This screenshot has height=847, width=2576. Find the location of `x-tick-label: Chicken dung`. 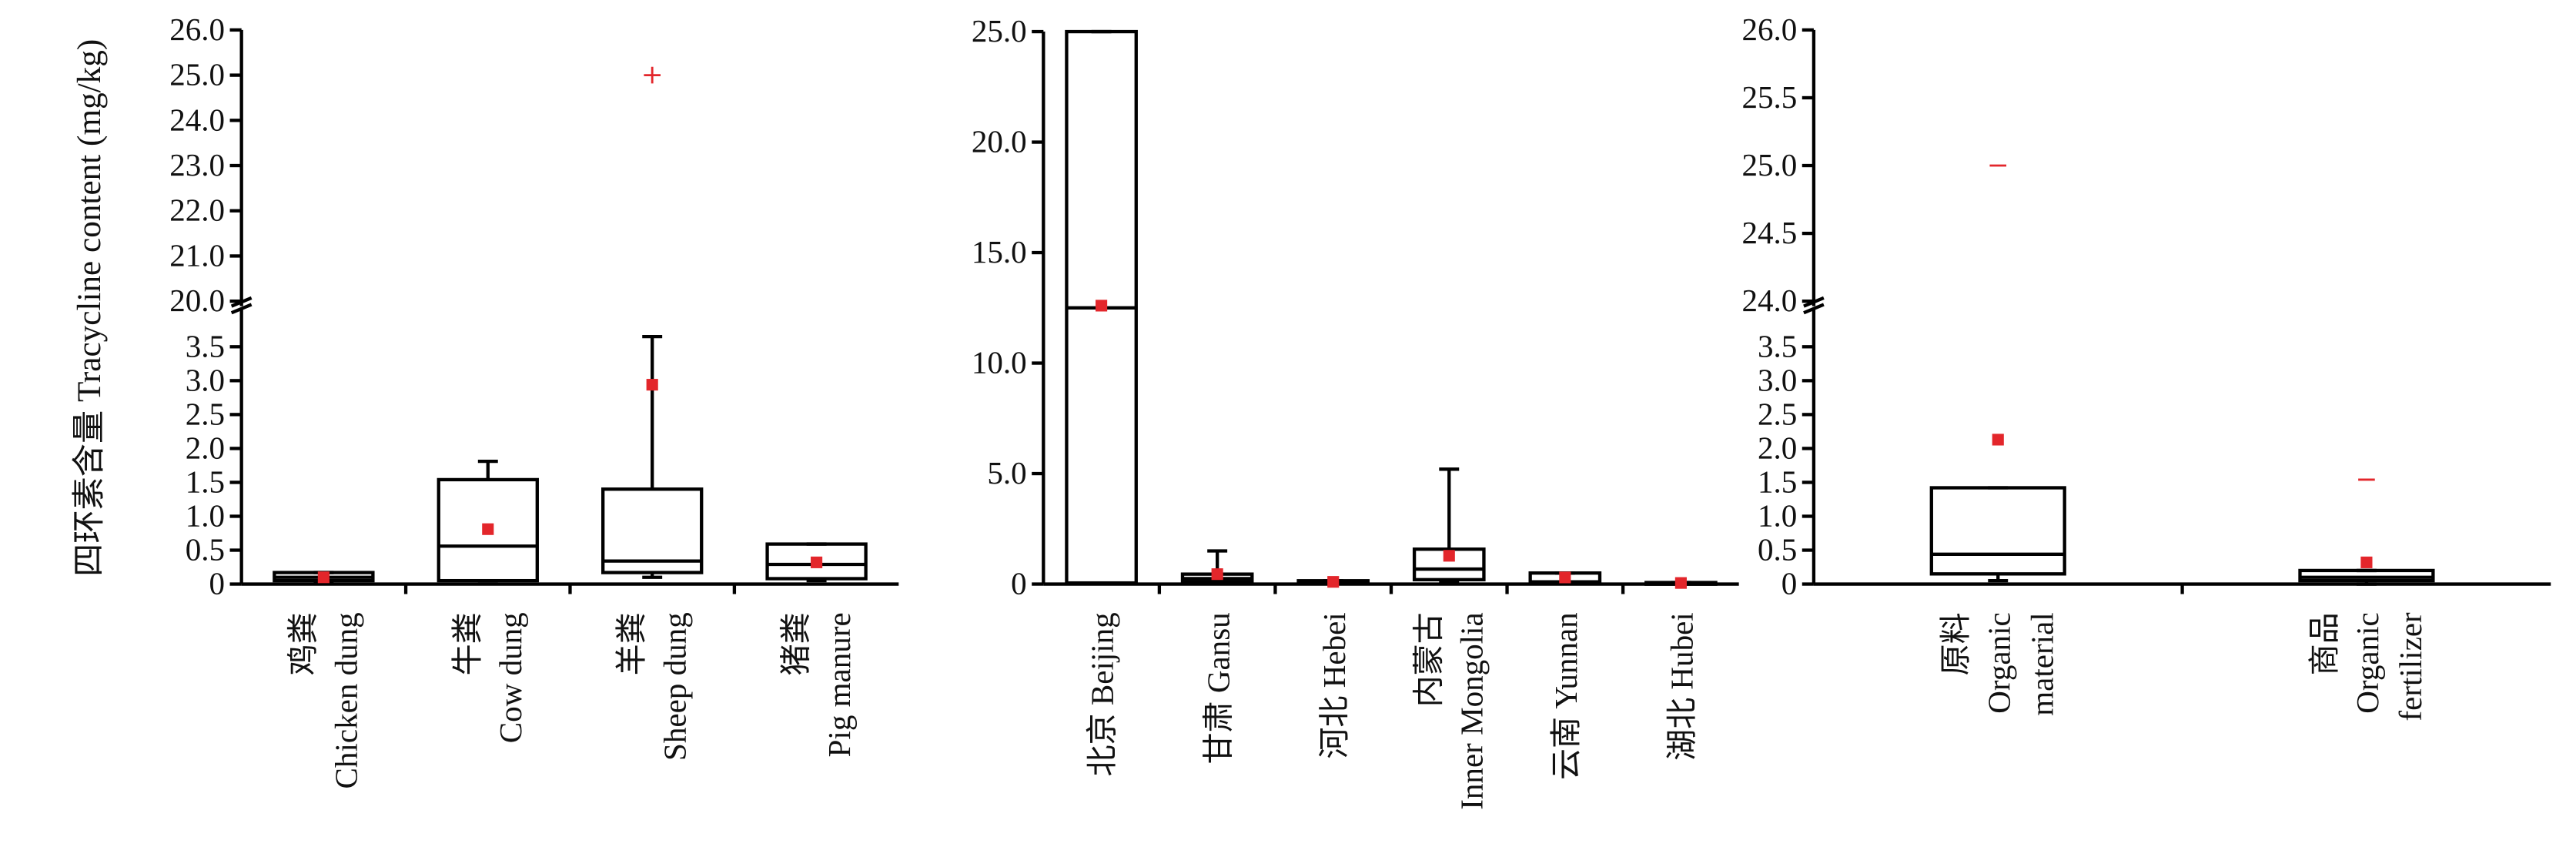

x-tick-label: Chicken dung is located at coordinates (347, 700).